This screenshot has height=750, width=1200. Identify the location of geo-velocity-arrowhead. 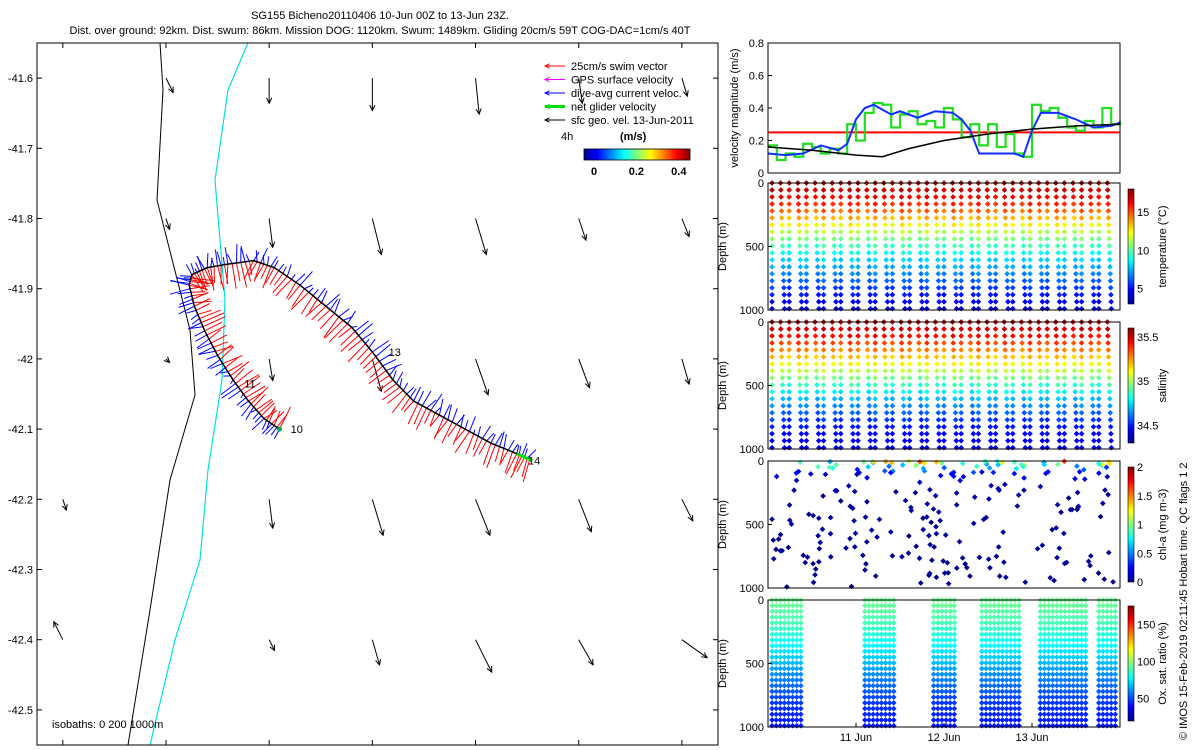
(489, 670).